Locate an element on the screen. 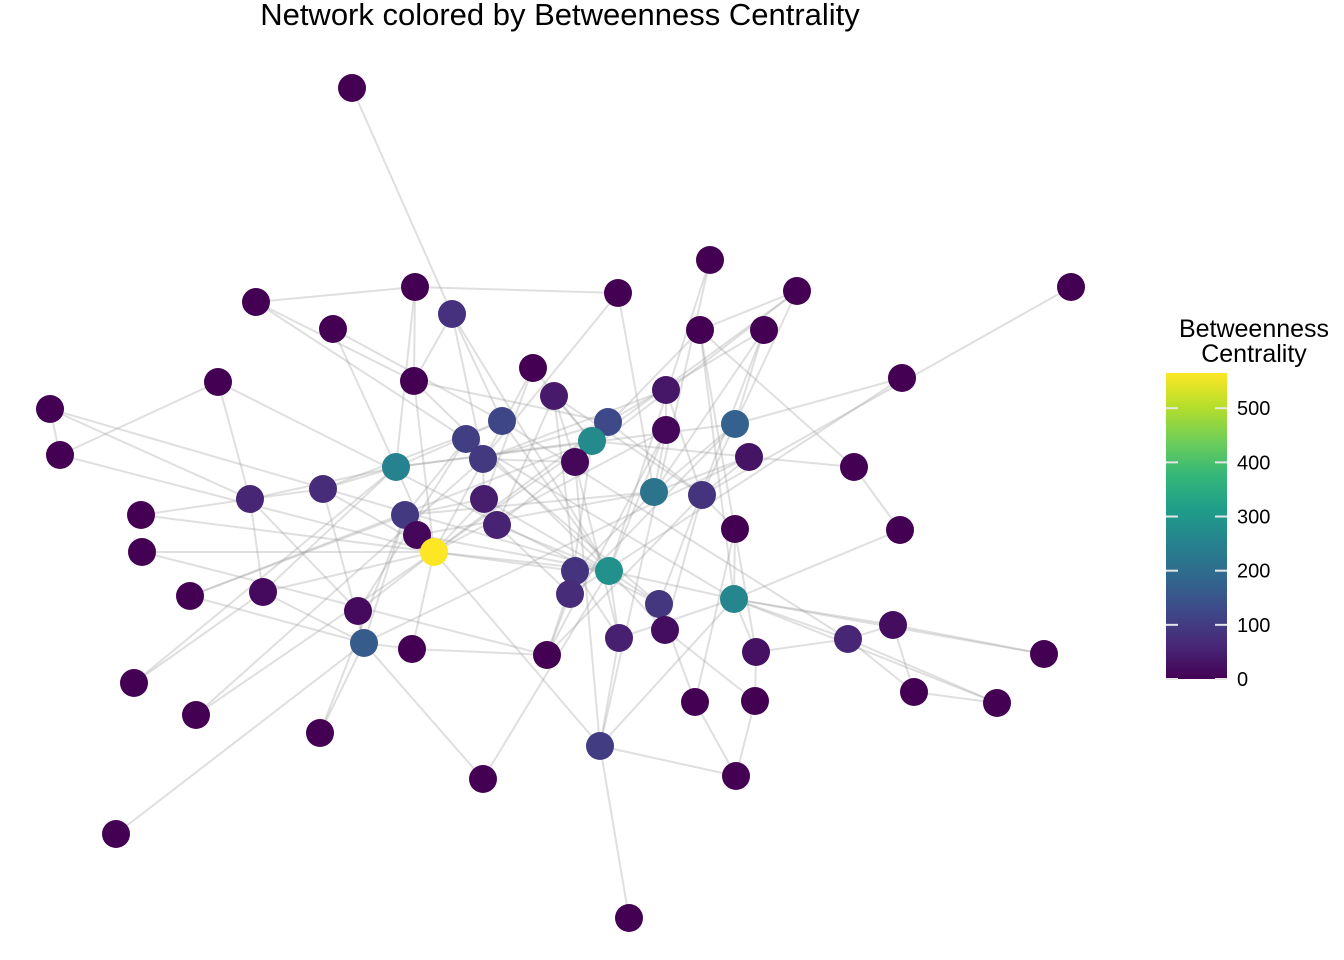 Image resolution: width=1344 pixels, height=960 pixels. colorbar is located at coordinates (1196, 526).